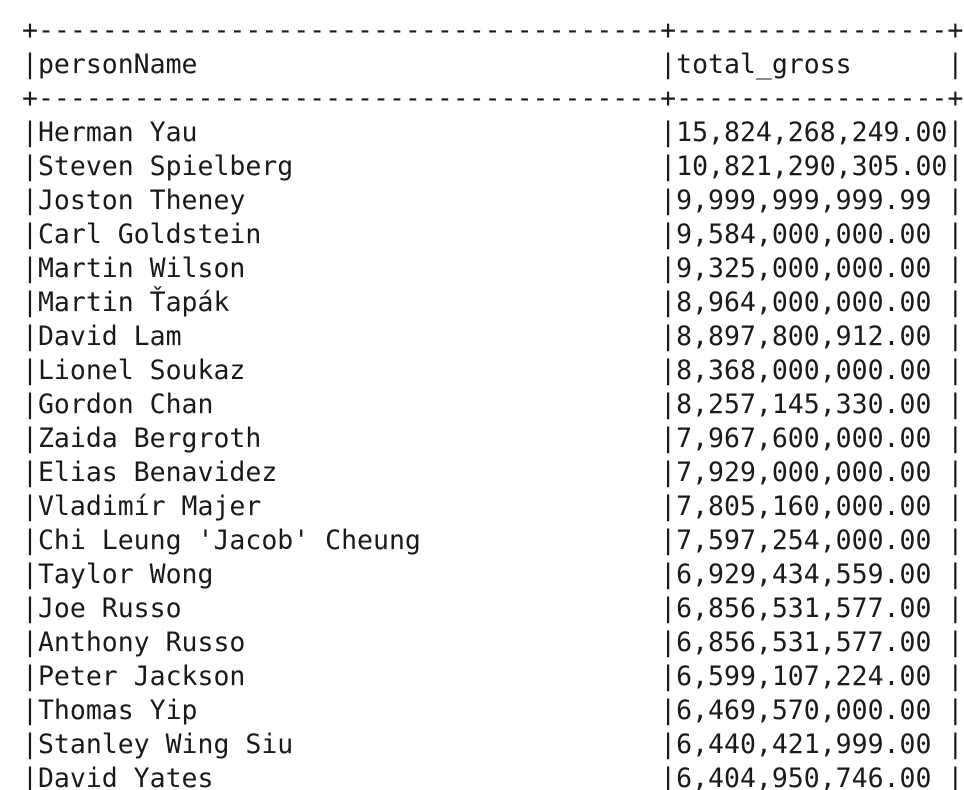 Image resolution: width=964 pixels, height=790 pixels. I want to click on table-row: |Vladimír Majer |7,805,160,000.00 |, so click(493, 506).